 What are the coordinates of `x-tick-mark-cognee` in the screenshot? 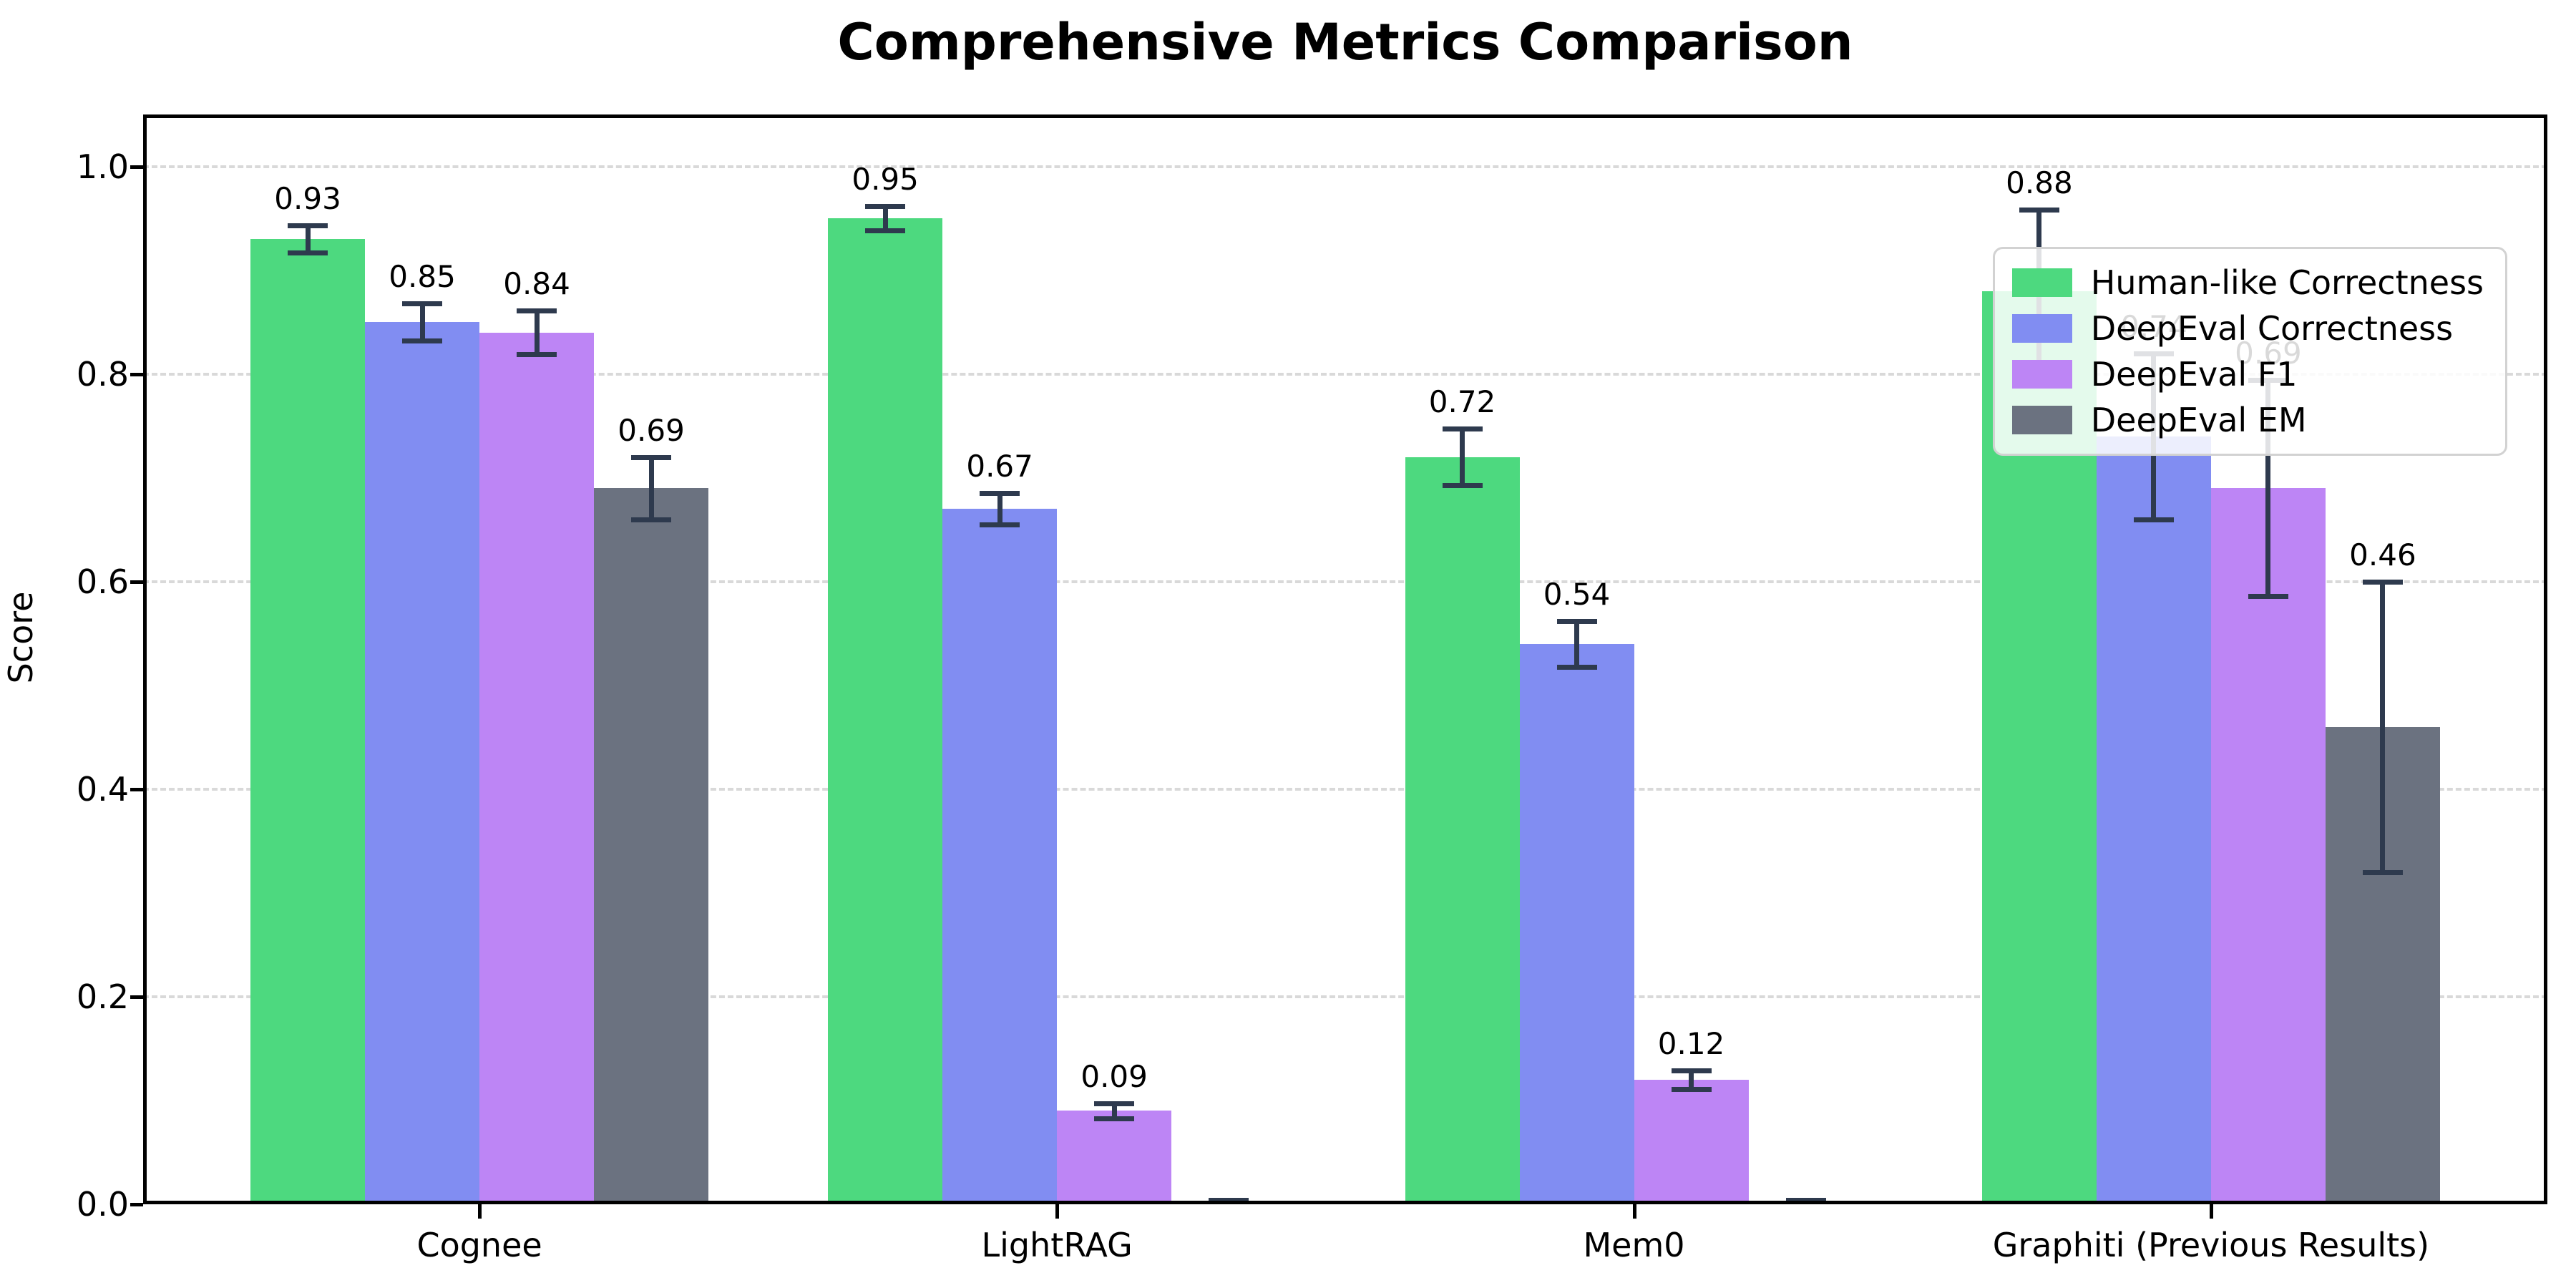 It's located at (480, 1211).